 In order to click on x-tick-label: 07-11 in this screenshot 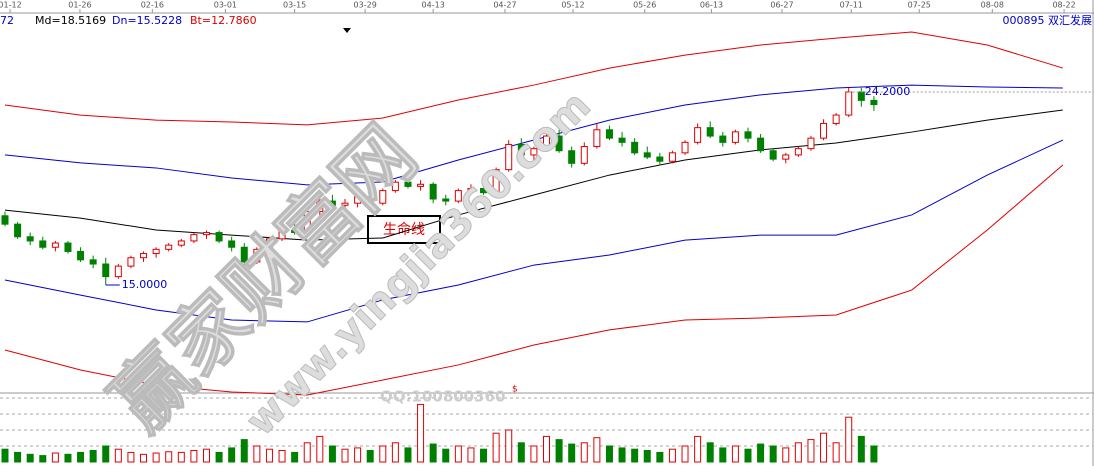, I will do `click(851, 5)`.